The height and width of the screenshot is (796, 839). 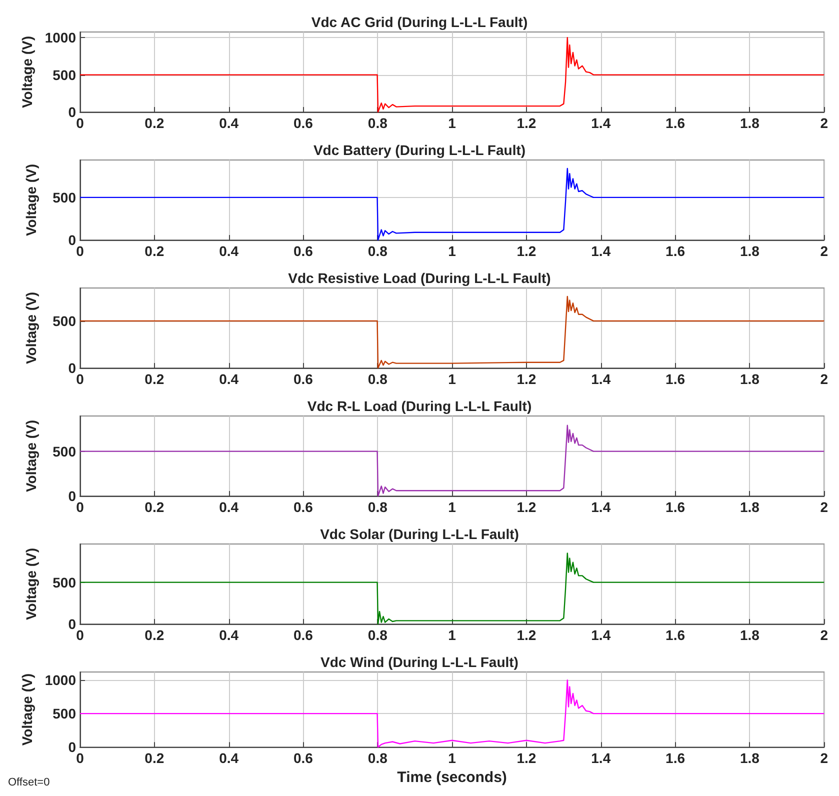 I want to click on chart-title: Vdc AC Grid (During L-L-L Fault), so click(x=419, y=22).